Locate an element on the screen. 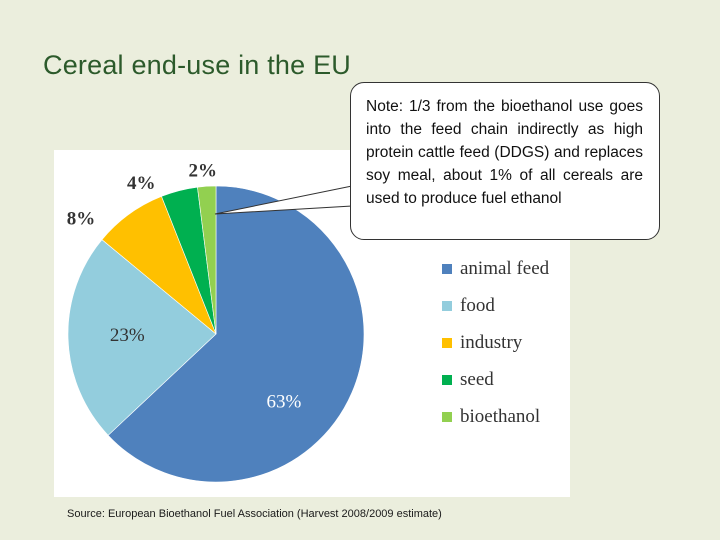  legend-item-seed: seed is located at coordinates (495, 379).